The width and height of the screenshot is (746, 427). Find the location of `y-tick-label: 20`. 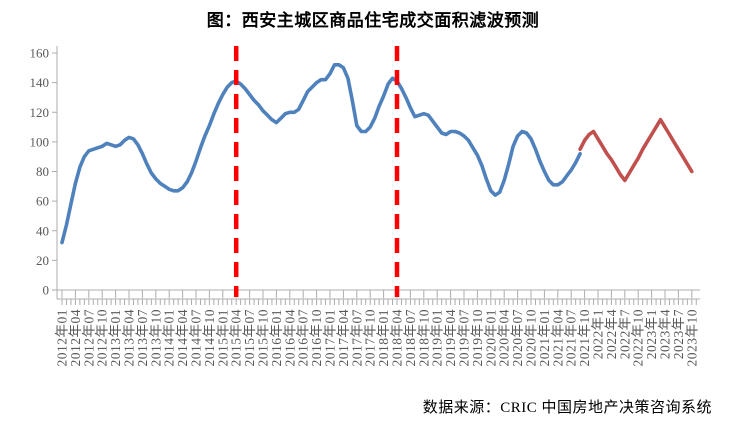

y-tick-label: 20 is located at coordinates (42, 260).